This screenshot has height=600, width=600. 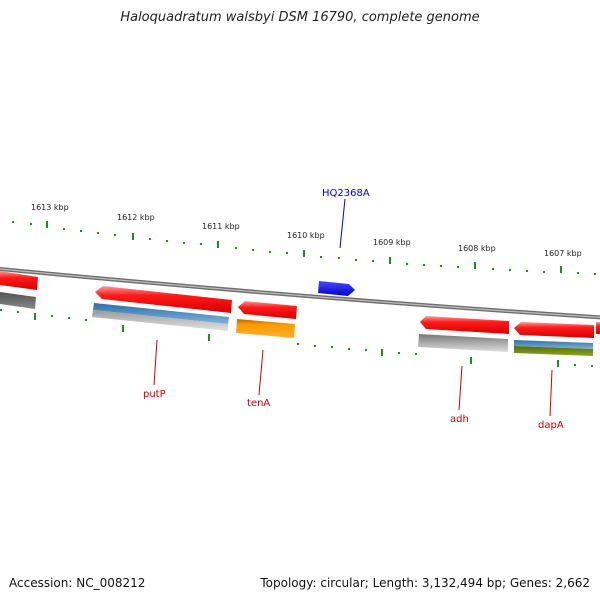 What do you see at coordinates (265, 328) in the screenshot?
I see `feature-bar-tenA-orange` at bounding box center [265, 328].